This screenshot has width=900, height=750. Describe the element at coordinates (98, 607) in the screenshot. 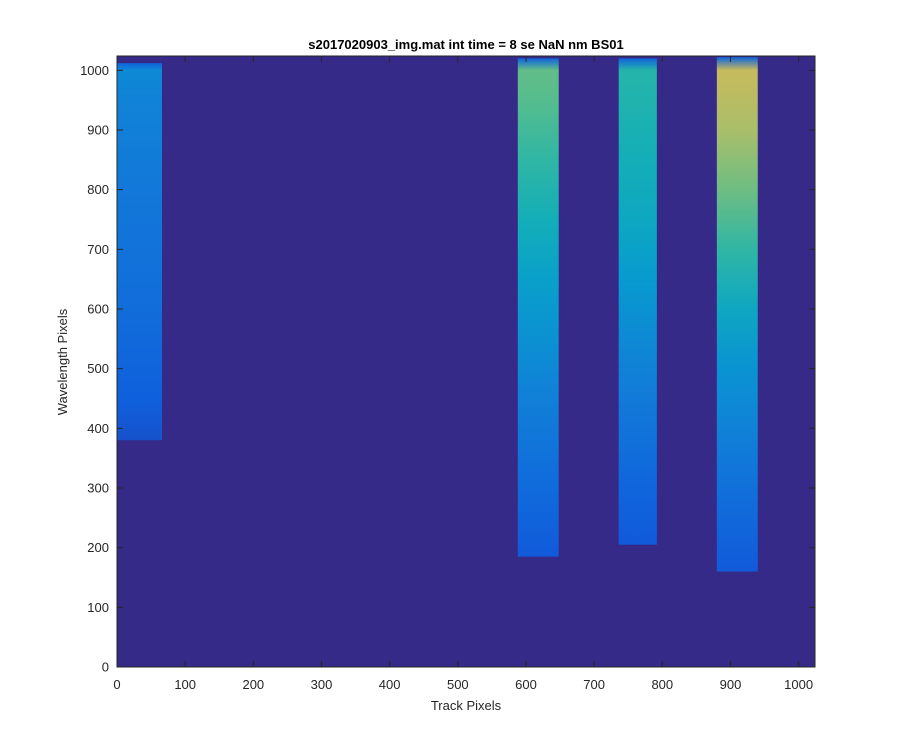

I see `y-tick-label: 100` at that location.